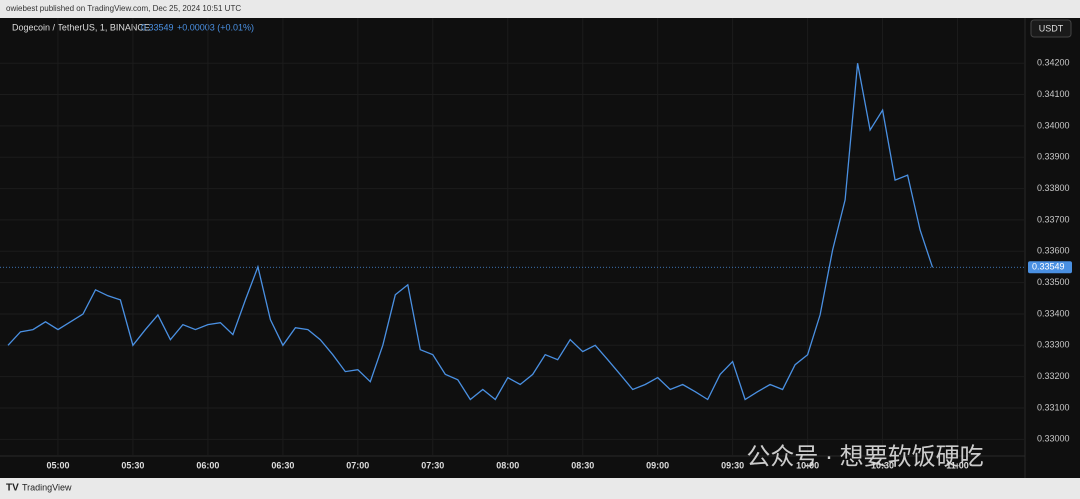 This screenshot has height=499, width=1080. Describe the element at coordinates (157, 27) in the screenshot. I see `last-price: 0.33549` at that location.